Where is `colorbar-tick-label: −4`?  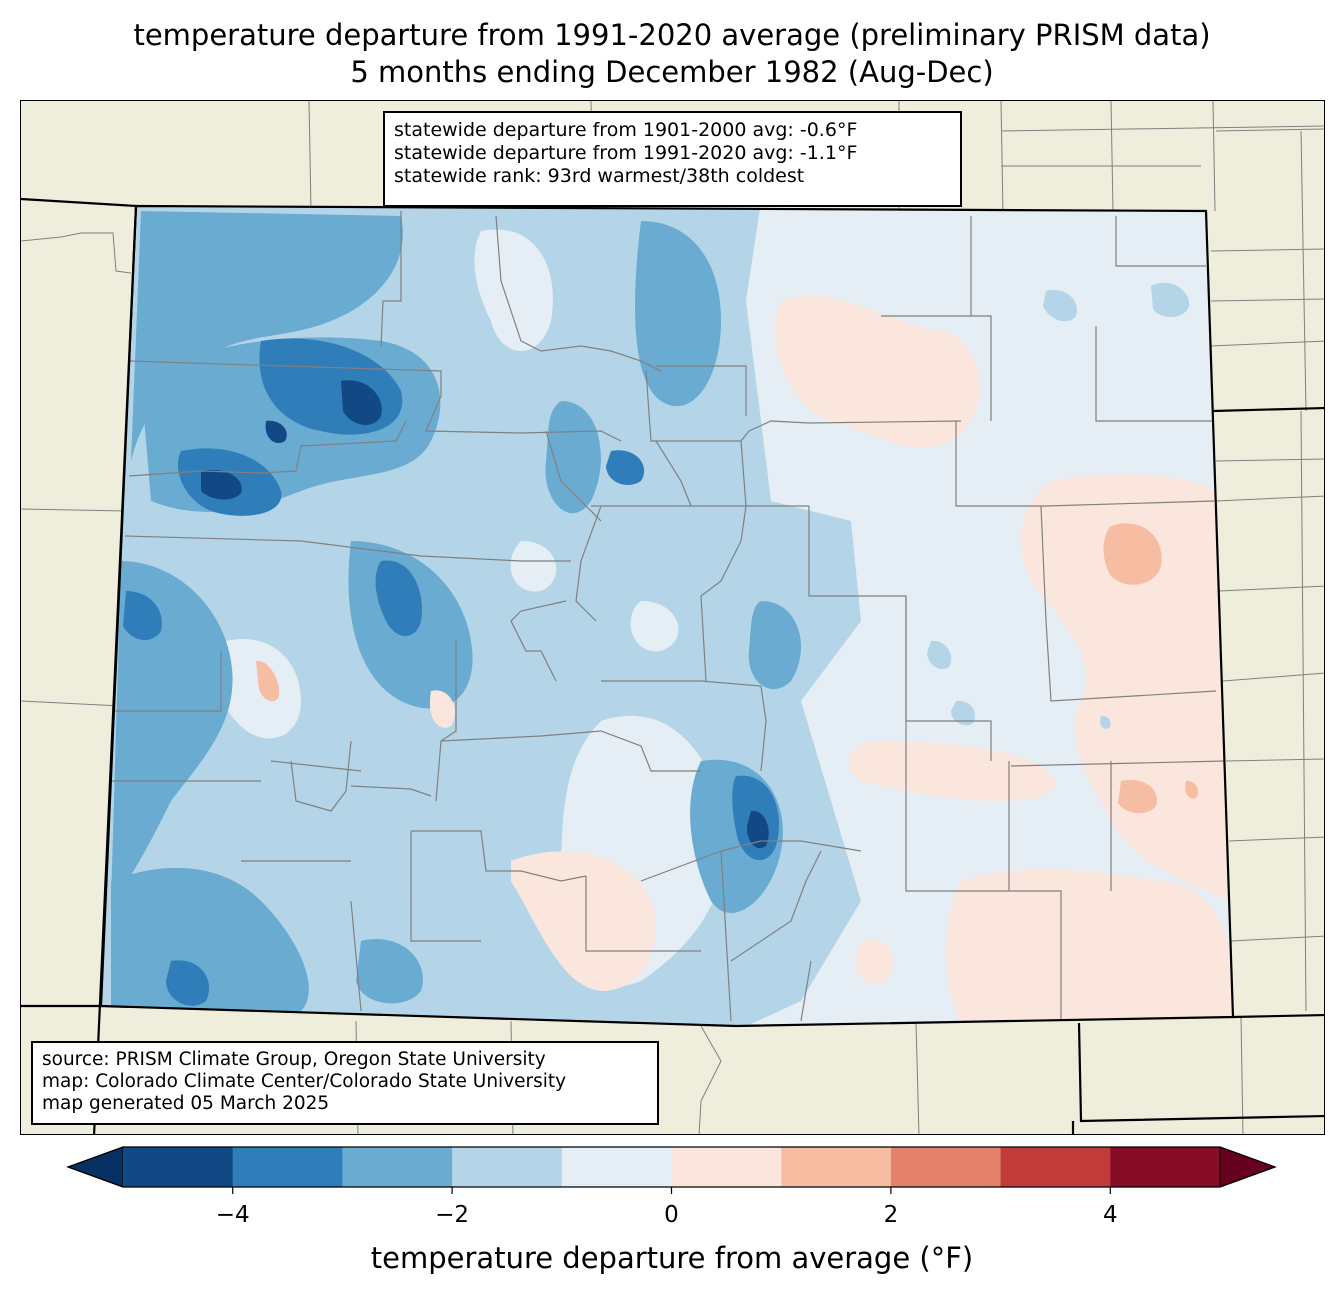 colorbar-tick-label: −4 is located at coordinates (233, 1215).